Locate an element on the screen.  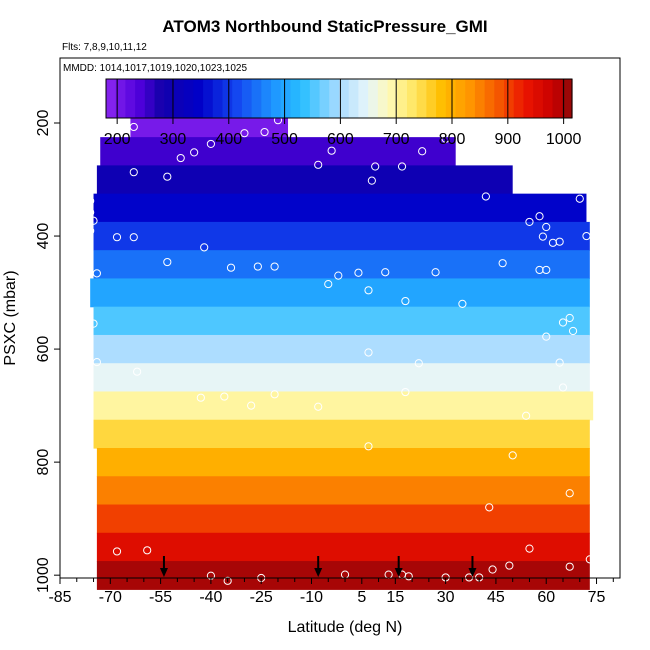
flights-label: Flts: 7,8,9,10,11,12 is located at coordinates (104, 47).